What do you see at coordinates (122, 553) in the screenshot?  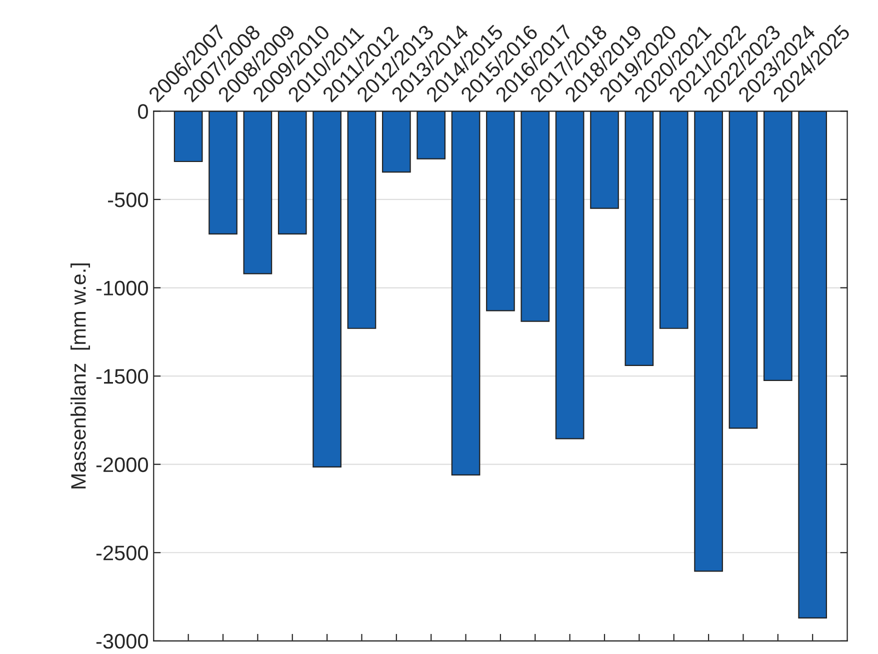 I see `y-tick-label: -2500` at bounding box center [122, 553].